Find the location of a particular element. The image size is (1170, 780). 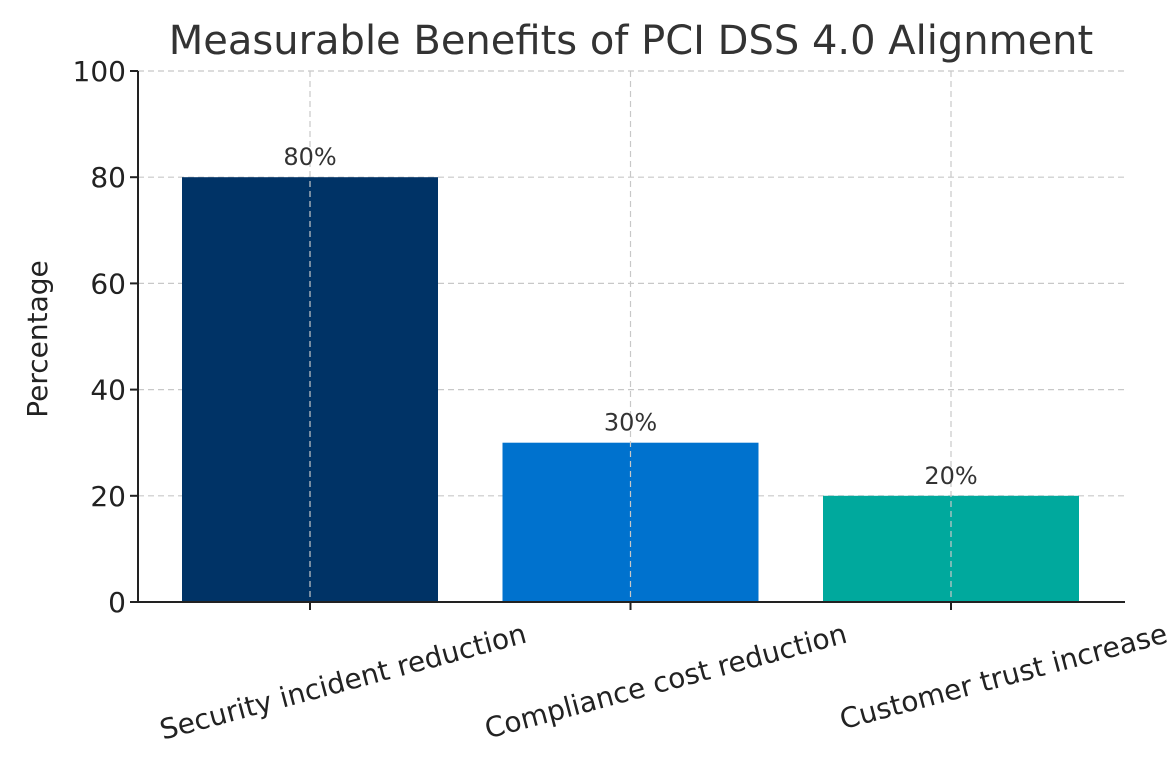

x-tick-label: Customer trust increase is located at coordinates (1003, 676).